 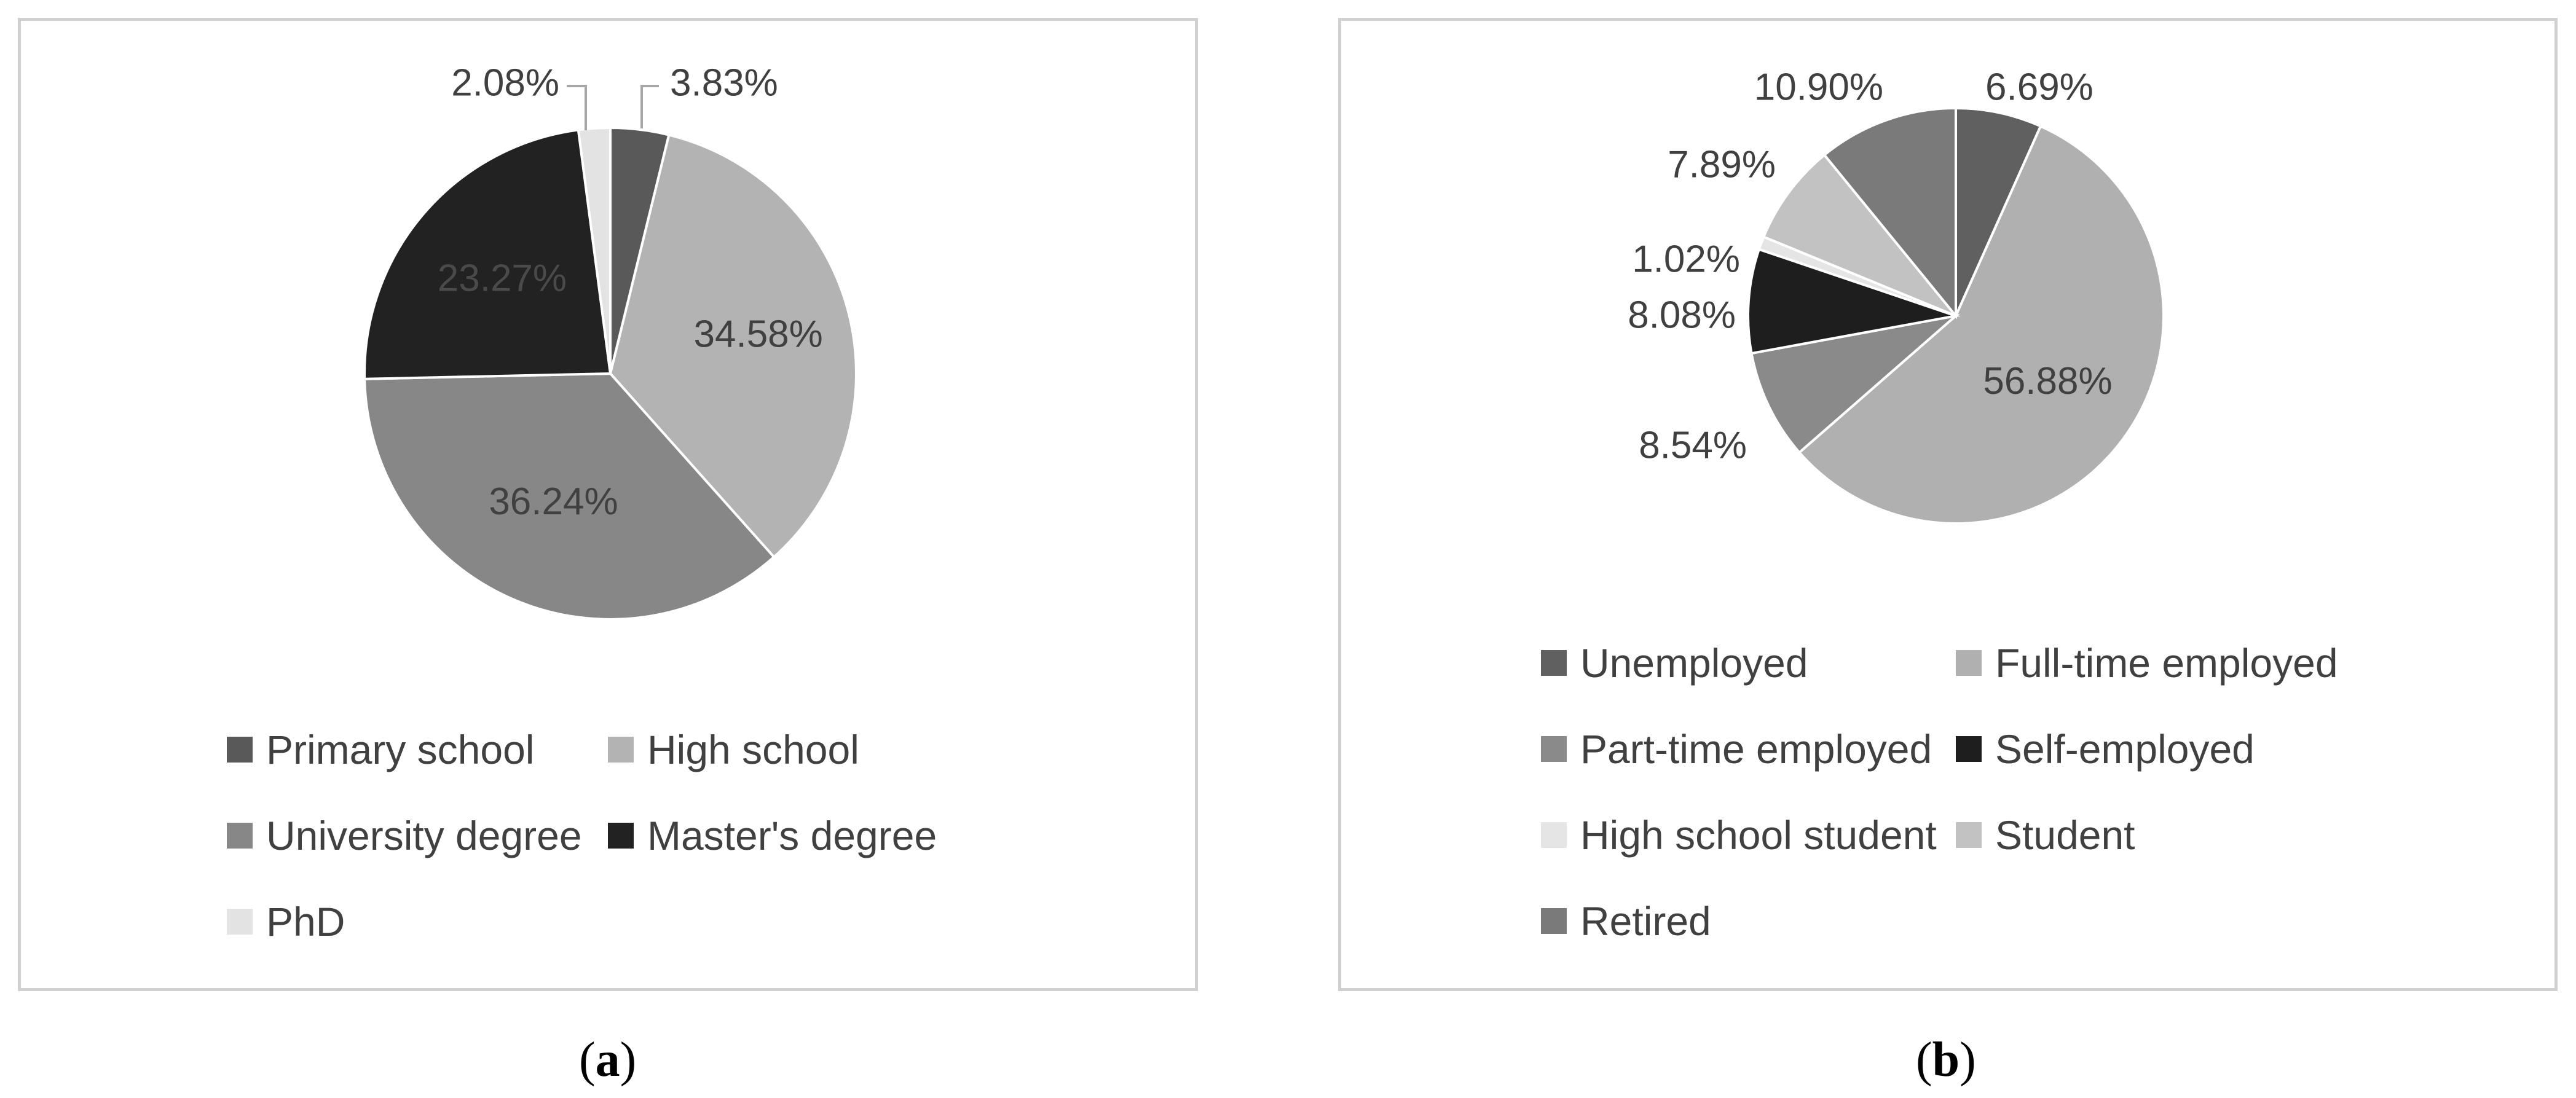 I want to click on data-label-primary-school: 3.83%, so click(x=724, y=82).